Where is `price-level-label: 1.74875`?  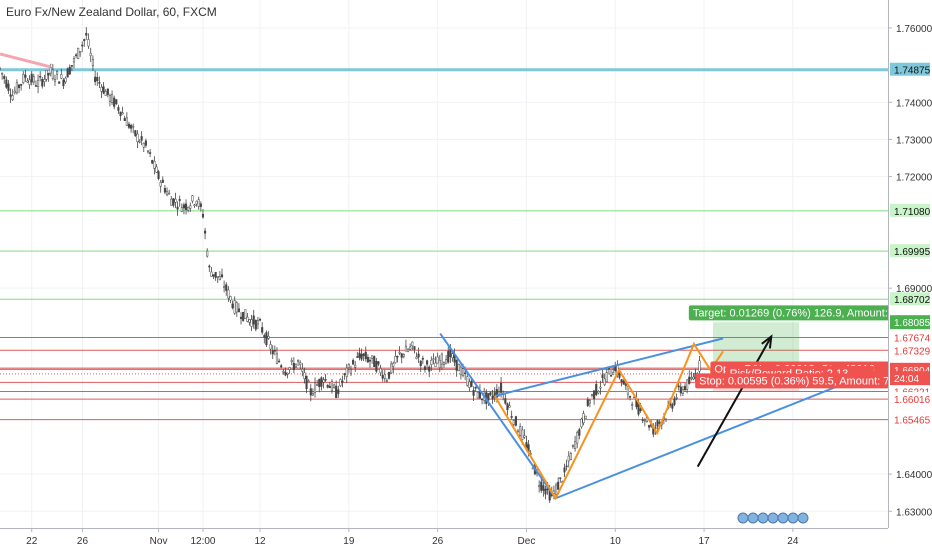 price-level-label: 1.74875 is located at coordinates (912, 71).